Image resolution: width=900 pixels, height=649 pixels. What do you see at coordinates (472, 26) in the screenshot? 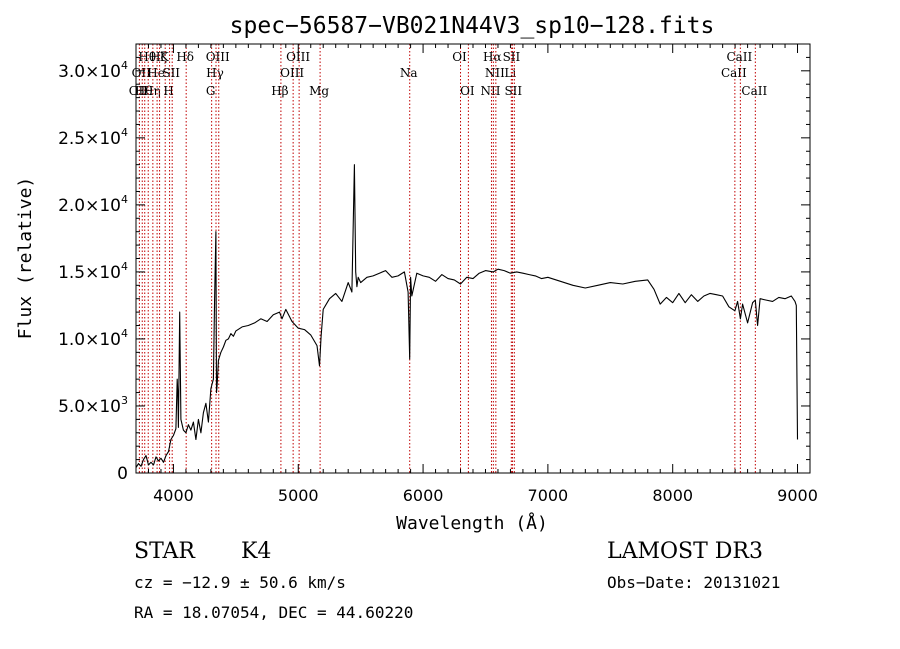
I see `chart-title: spec−56587−VB021N44V3_sp10−128.fits` at bounding box center [472, 26].